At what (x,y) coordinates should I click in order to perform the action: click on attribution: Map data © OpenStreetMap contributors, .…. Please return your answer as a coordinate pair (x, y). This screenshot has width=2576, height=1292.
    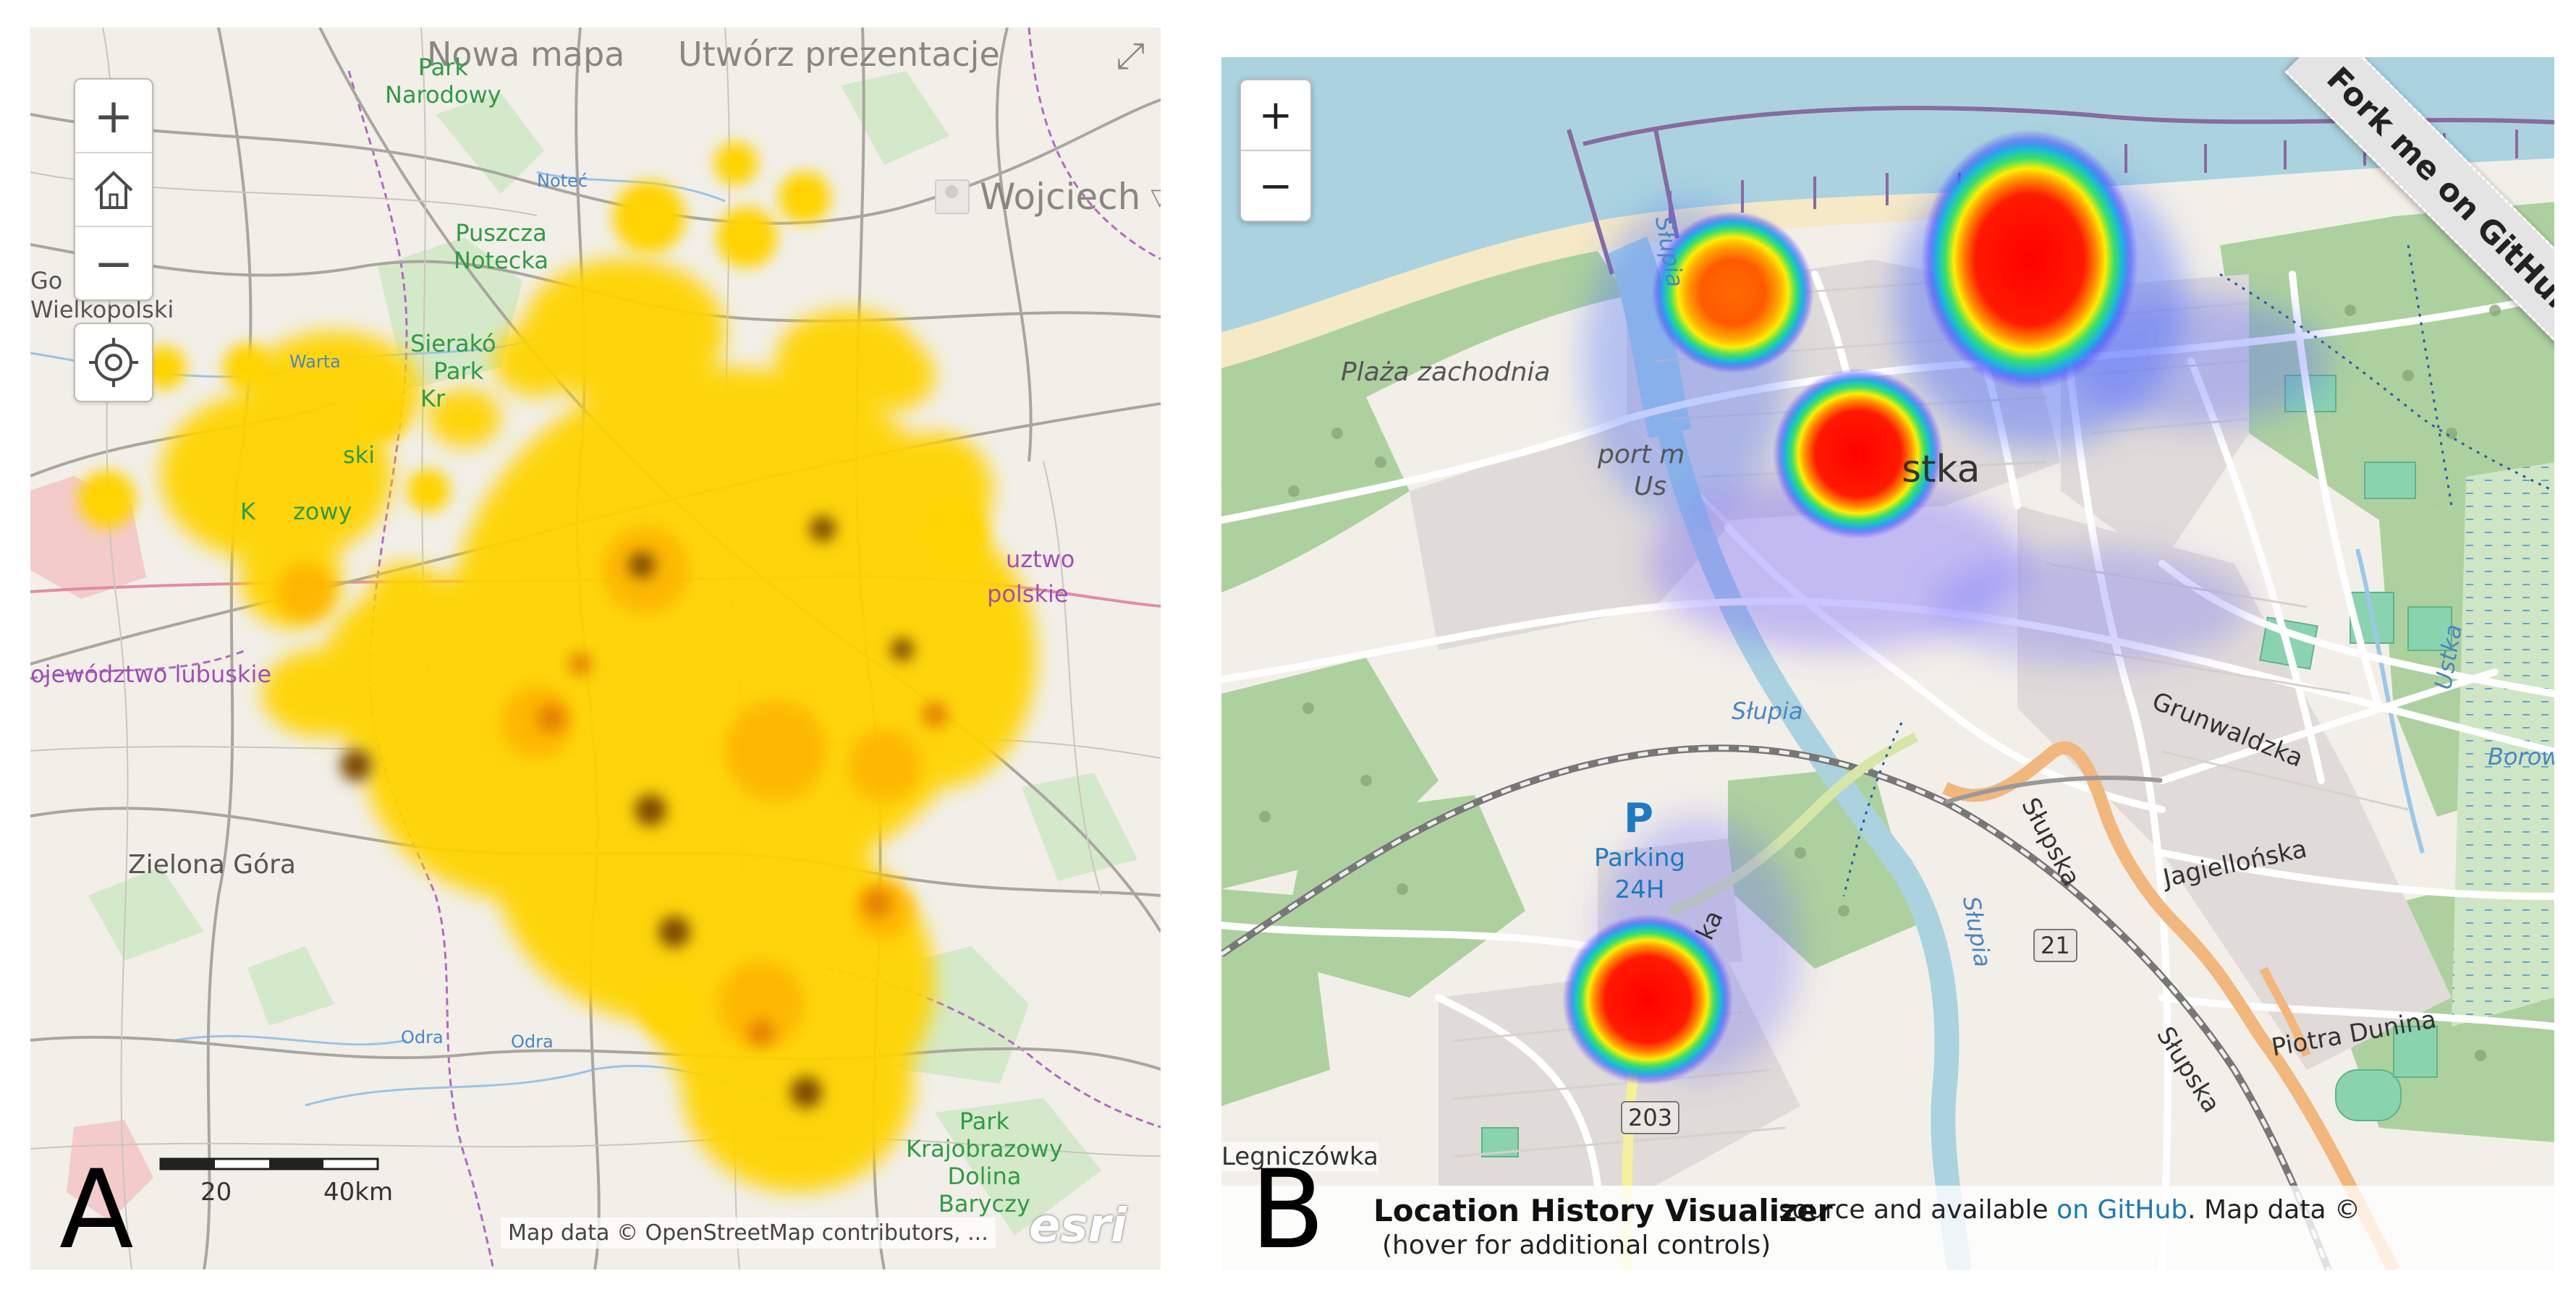
    Looking at the image, I should click on (748, 1233).